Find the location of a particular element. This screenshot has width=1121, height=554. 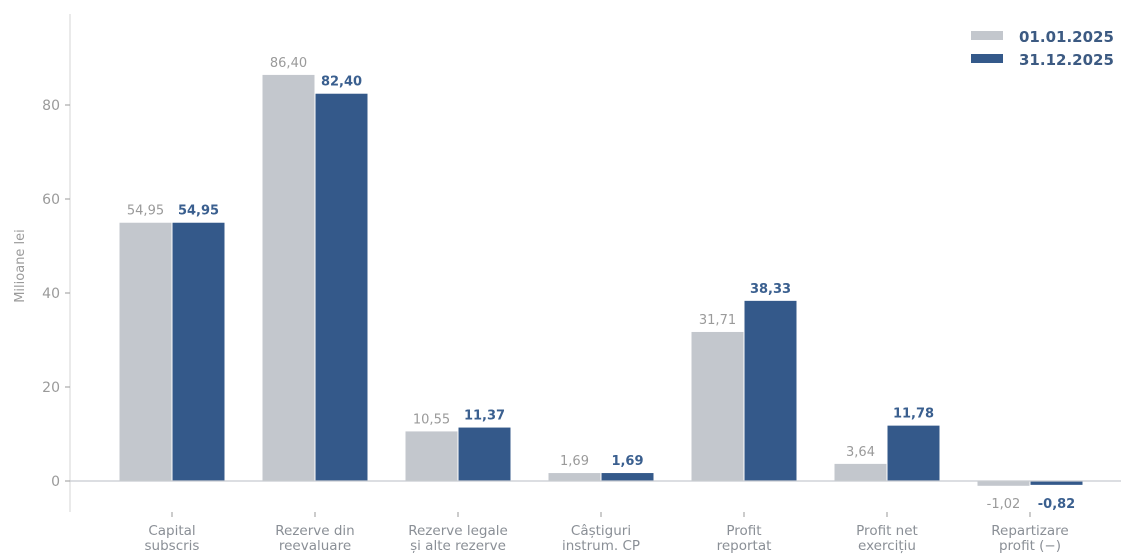

legend-label-1: 01.01.2025 is located at coordinates (1066, 37).